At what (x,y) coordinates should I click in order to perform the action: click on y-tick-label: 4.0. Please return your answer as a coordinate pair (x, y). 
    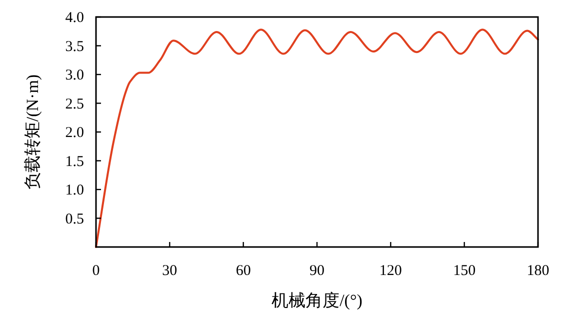
    Looking at the image, I should click on (74, 18).